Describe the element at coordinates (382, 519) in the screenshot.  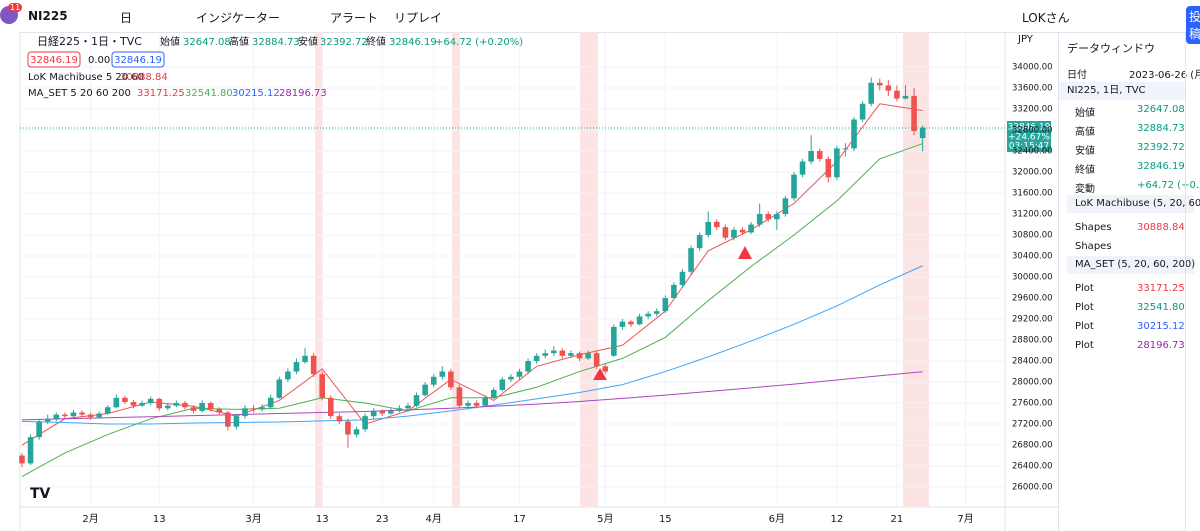
I see `x-tick-label: 23` at that location.